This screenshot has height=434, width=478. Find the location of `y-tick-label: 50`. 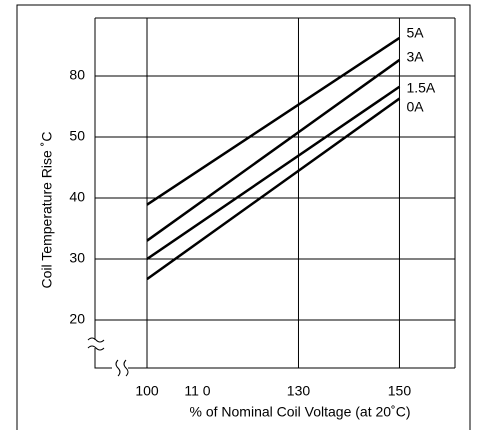

y-tick-label: 50 is located at coordinates (77, 136).